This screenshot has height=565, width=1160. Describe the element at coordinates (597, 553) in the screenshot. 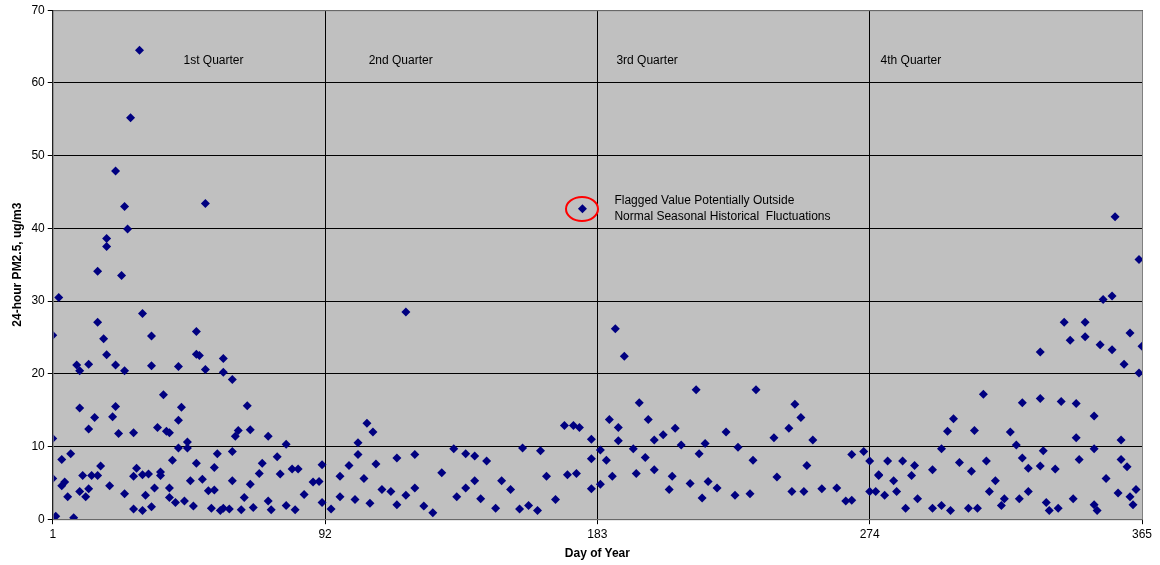

I see `x-axis-title: Day of Year` at that location.